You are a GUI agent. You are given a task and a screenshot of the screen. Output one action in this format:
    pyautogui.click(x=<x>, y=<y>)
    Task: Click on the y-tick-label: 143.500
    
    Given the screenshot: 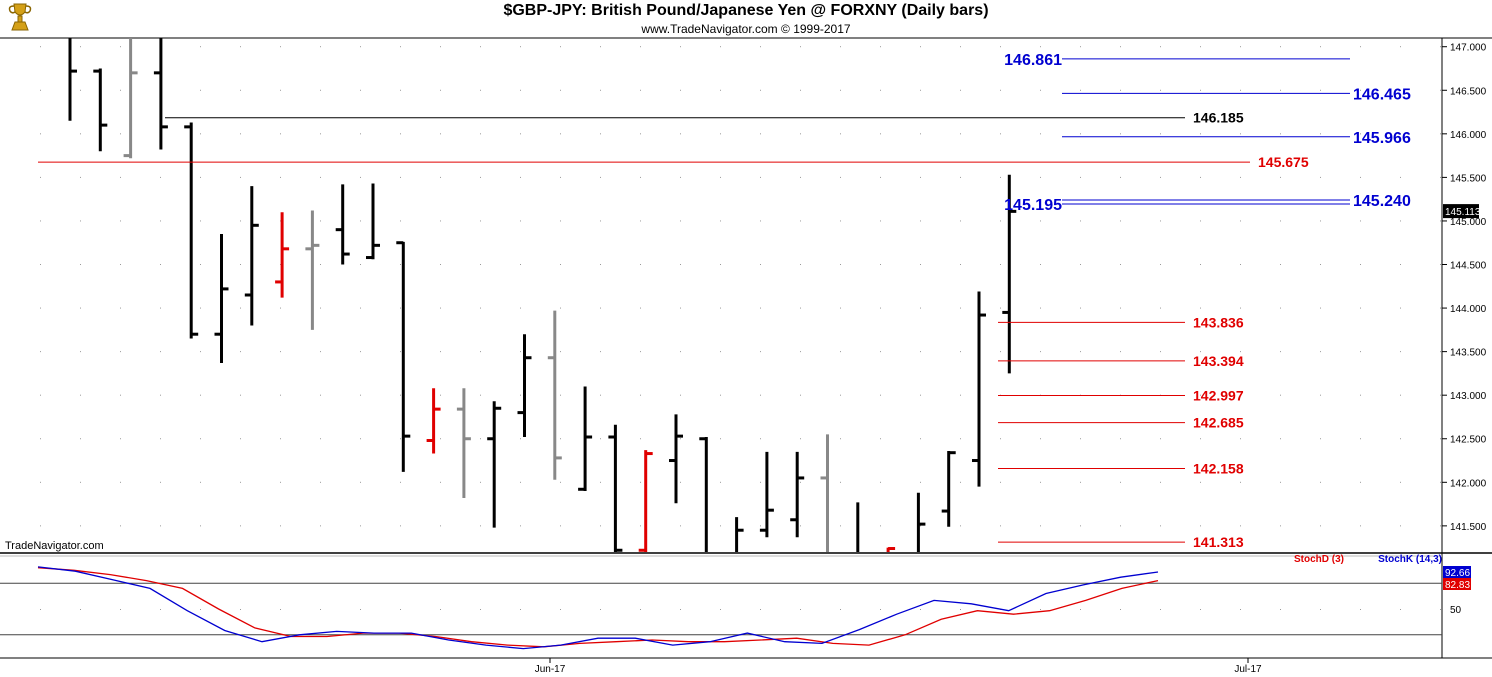 What is the action you would take?
    pyautogui.click(x=1468, y=353)
    